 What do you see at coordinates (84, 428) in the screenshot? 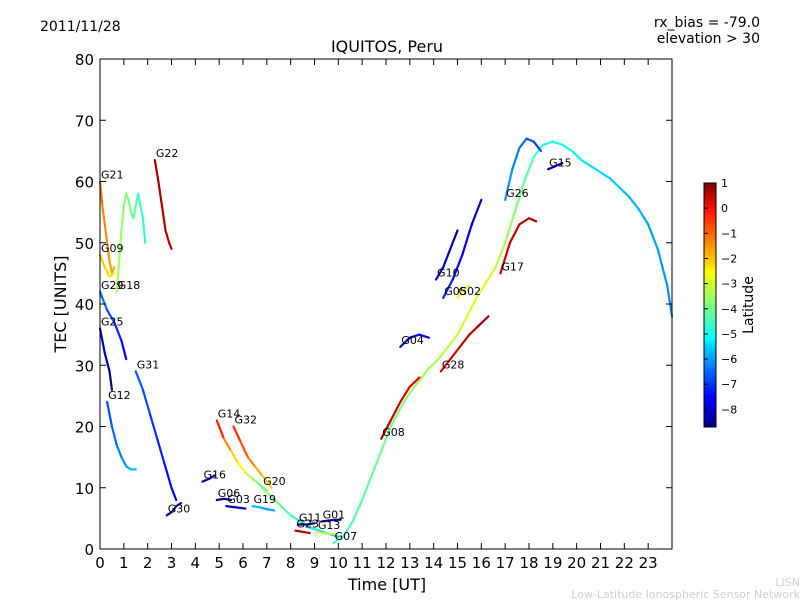
I see `y-tick-label: 20` at bounding box center [84, 428].